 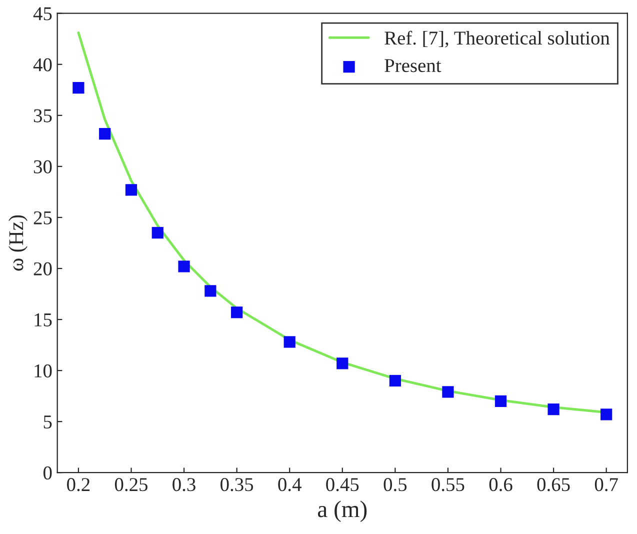 I want to click on x-tick-label: 0.65, so click(x=553, y=485).